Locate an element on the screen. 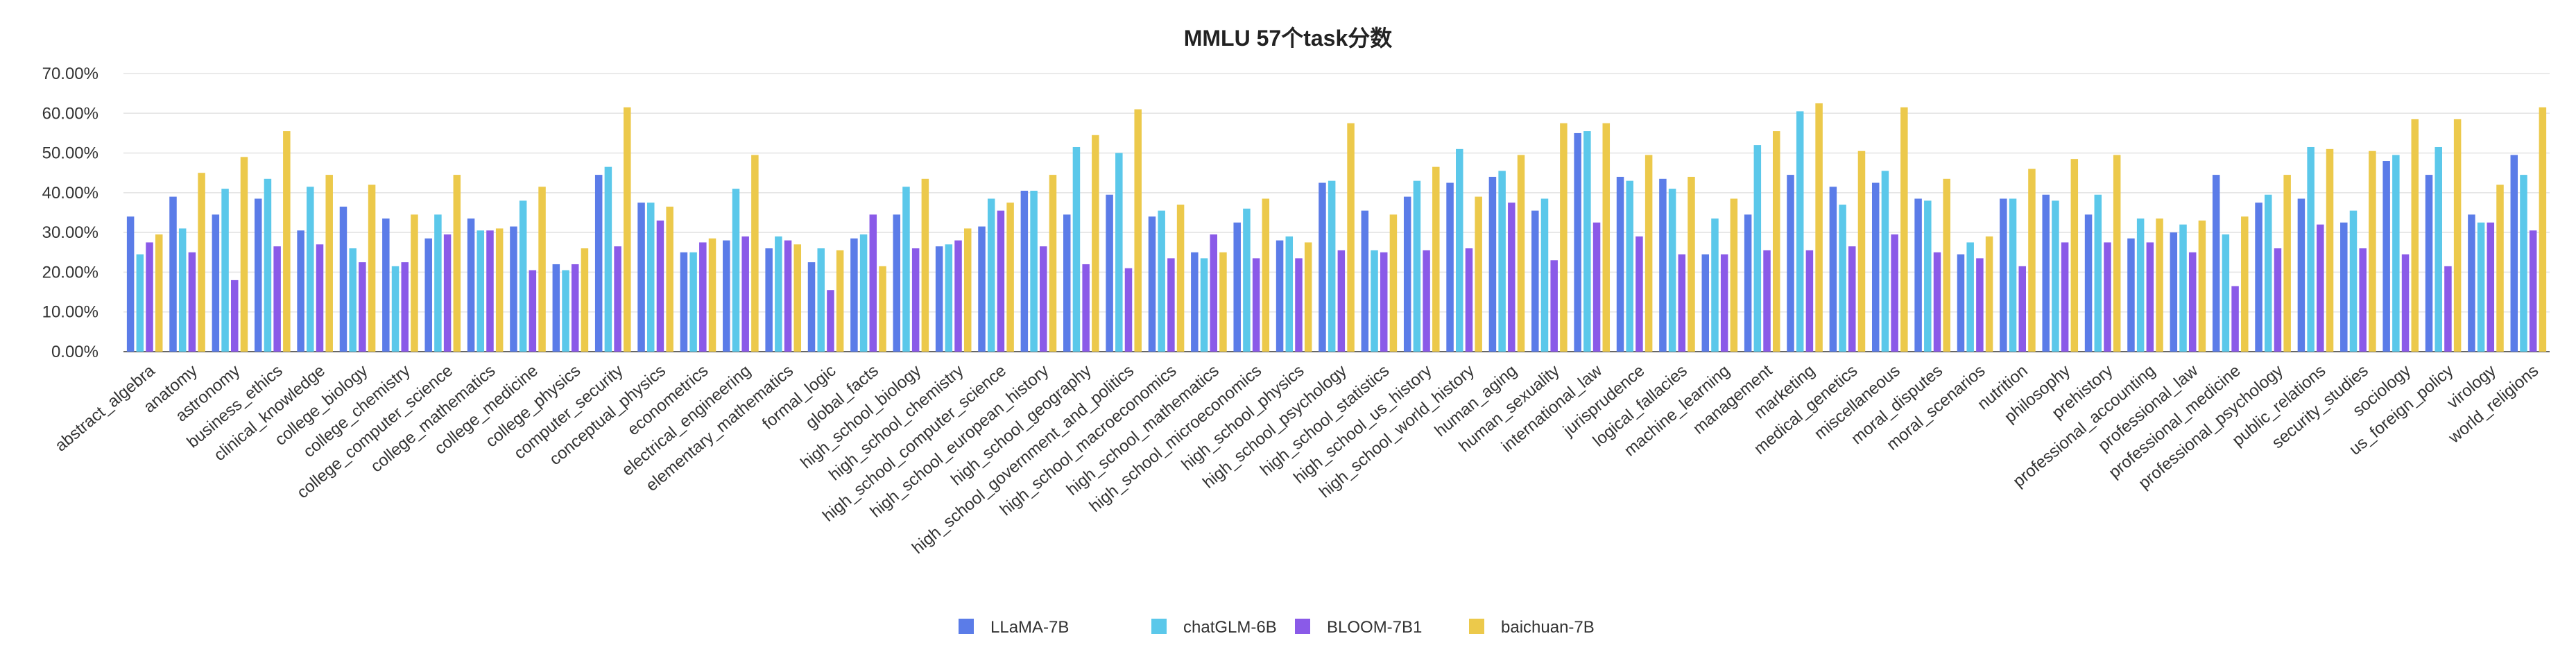 The height and width of the screenshot is (670, 2576). bar-baichuan-7B-clinical_knowledge is located at coordinates (329, 263).